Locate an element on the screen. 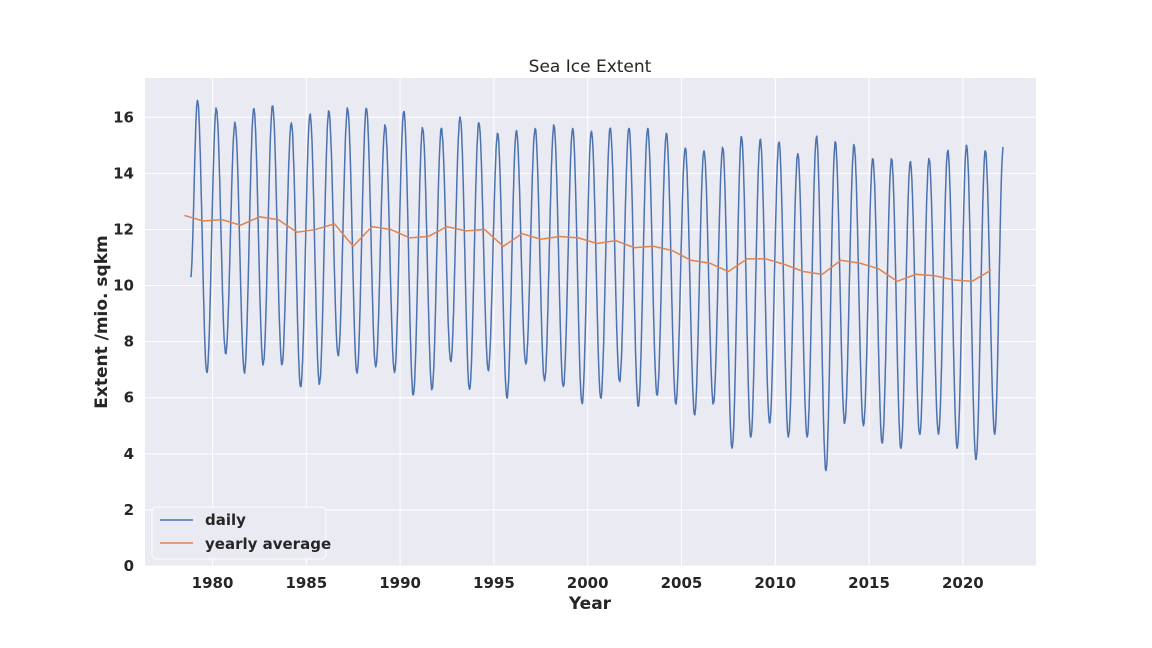 Image resolution: width=1152 pixels, height=648 pixels. legend-label-daily: daily is located at coordinates (225, 520).